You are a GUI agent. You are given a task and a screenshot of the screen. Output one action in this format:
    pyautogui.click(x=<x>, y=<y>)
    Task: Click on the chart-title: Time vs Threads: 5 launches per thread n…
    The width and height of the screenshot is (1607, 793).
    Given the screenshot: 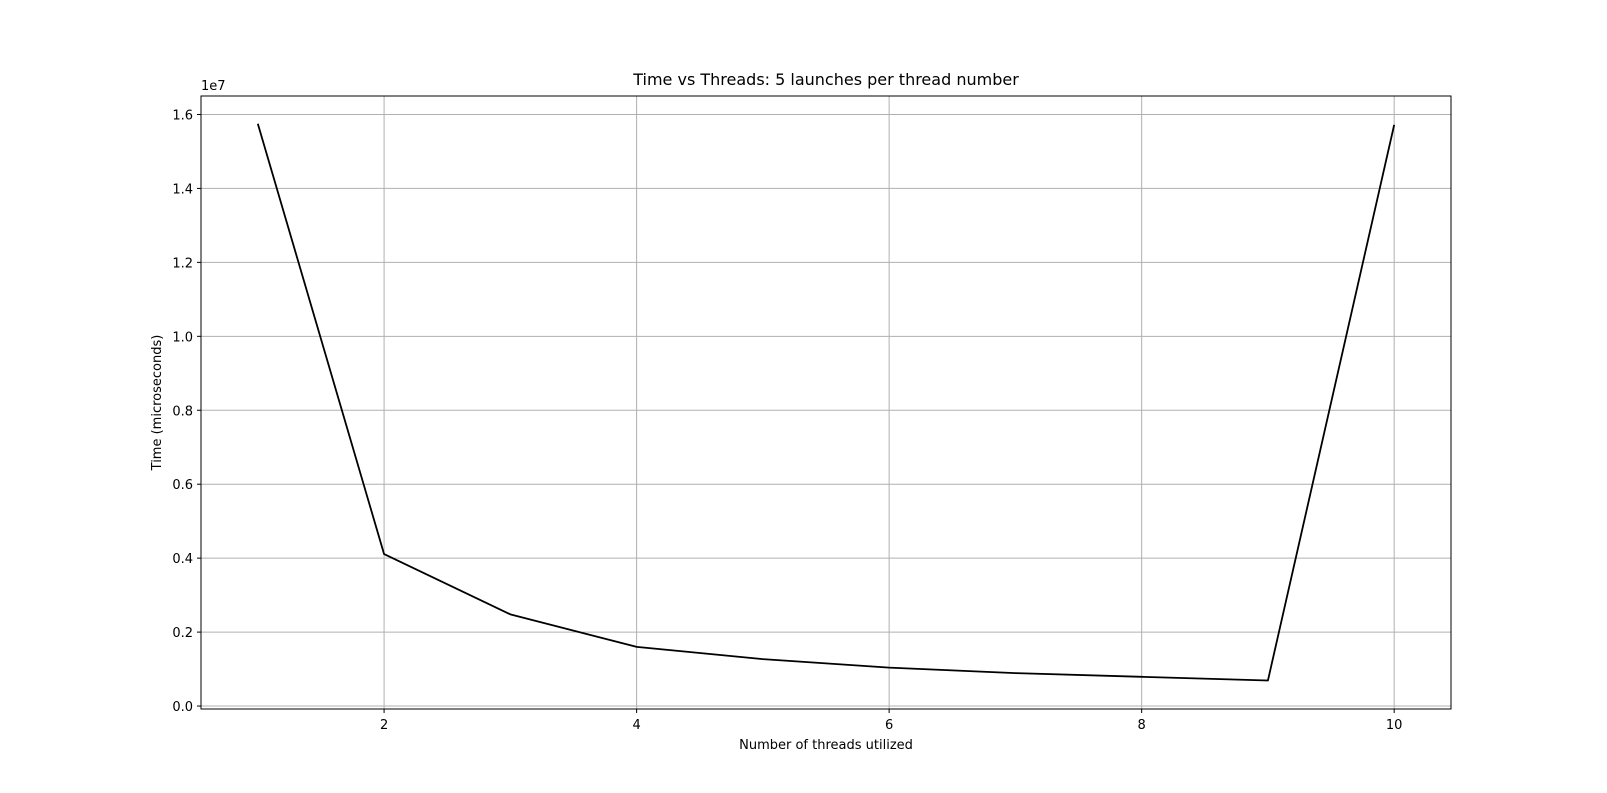 What is the action you would take?
    pyautogui.click(x=825, y=79)
    